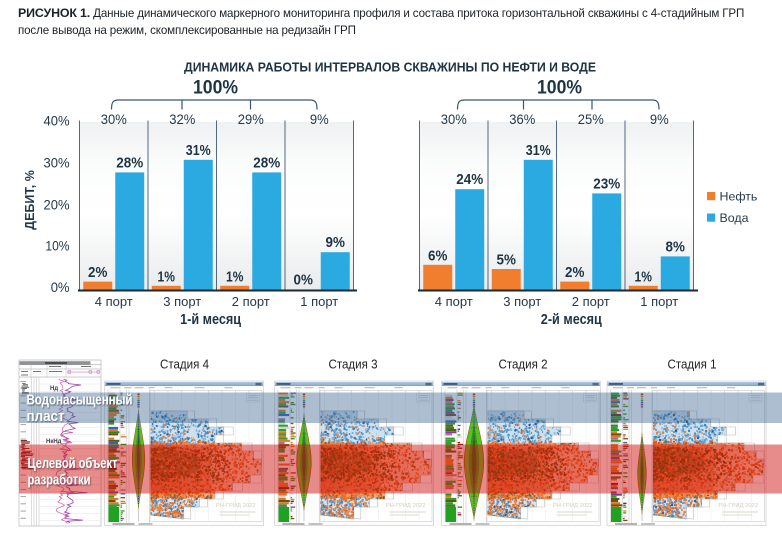 The width and height of the screenshot is (782, 554). What do you see at coordinates (437, 256) in the screenshot?
I see `svg-text: 6%` at bounding box center [437, 256].